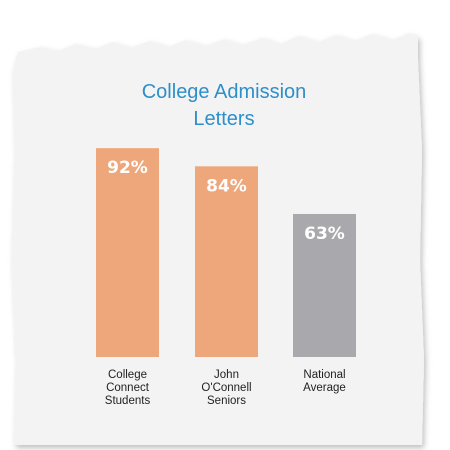 The width and height of the screenshot is (450, 450). I want to click on chart-title-line-1: College Admission, so click(224, 92).